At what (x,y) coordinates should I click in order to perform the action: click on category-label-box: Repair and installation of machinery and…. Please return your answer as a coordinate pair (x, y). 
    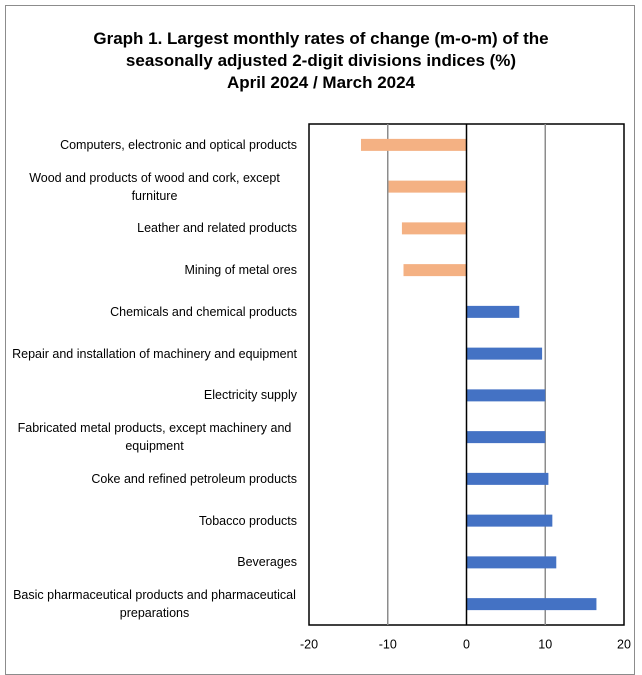
    Looking at the image, I should click on (148, 354).